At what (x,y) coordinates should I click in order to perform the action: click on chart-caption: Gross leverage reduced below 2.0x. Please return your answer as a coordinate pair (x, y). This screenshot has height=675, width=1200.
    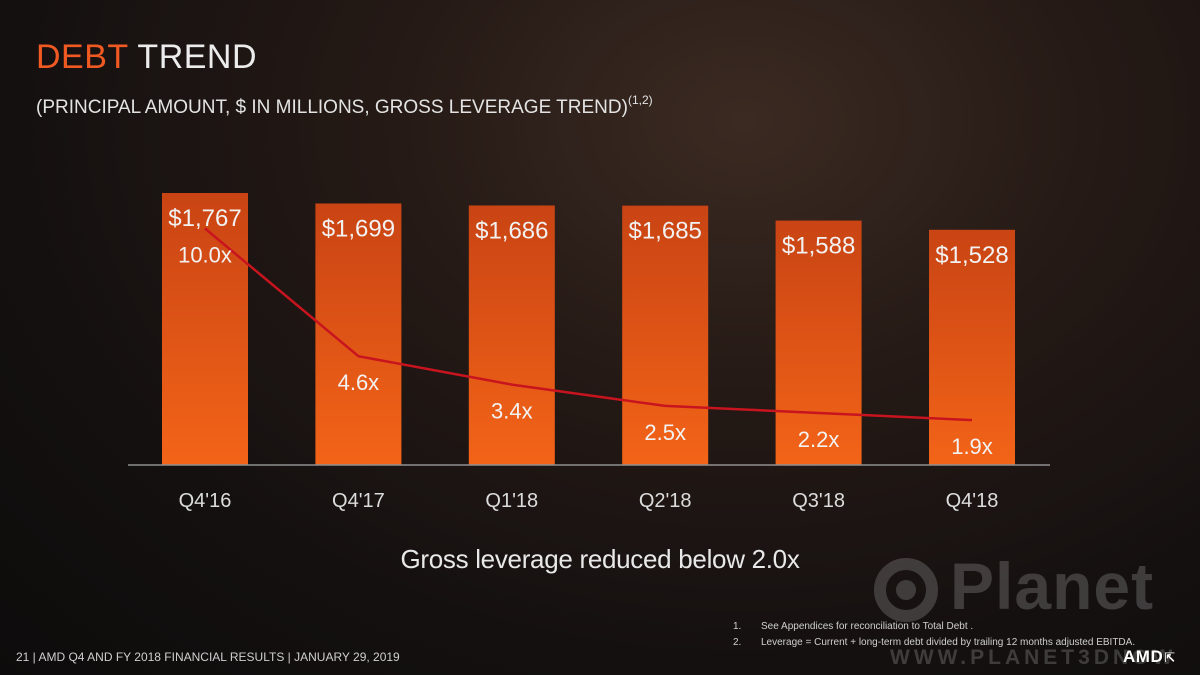
    Looking at the image, I should click on (600, 559).